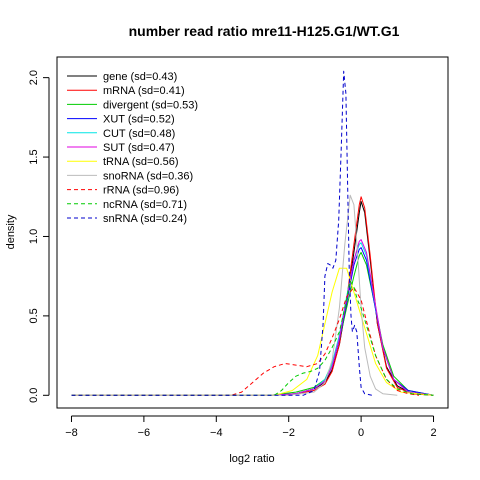 The height and width of the screenshot is (480, 480). Describe the element at coordinates (140, 77) in the screenshot. I see `legend-label: gene (sd=0.43)` at that location.